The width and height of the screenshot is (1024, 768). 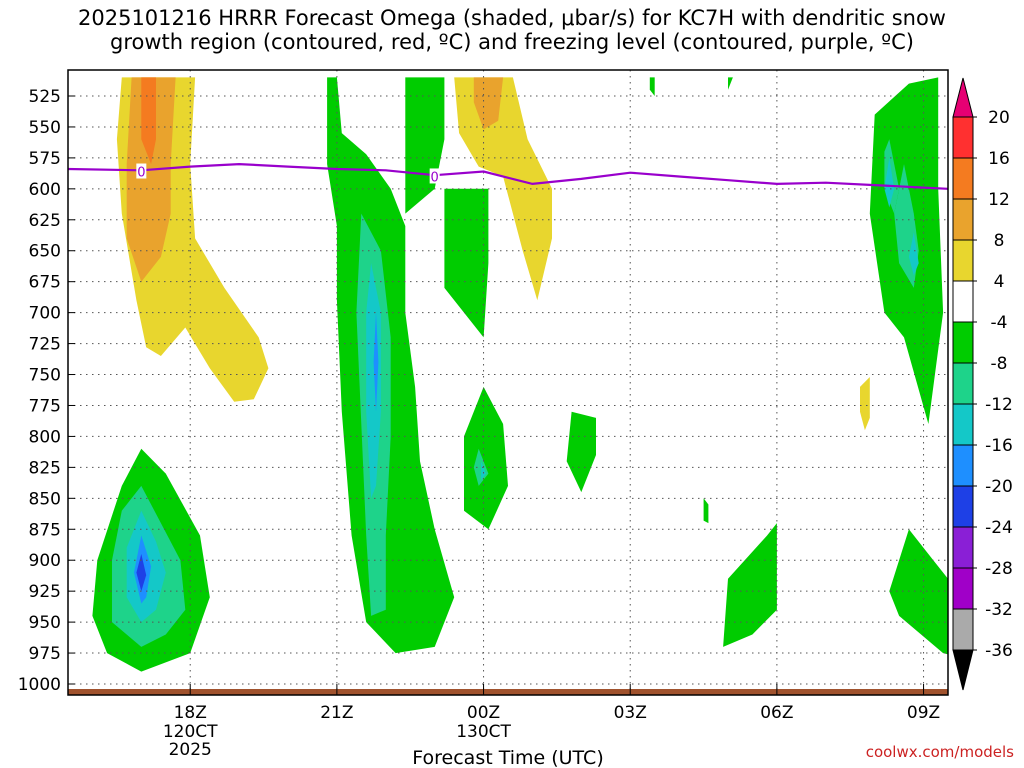 What do you see at coordinates (45, 623) in the screenshot?
I see `y-tick-label: 950` at bounding box center [45, 623].